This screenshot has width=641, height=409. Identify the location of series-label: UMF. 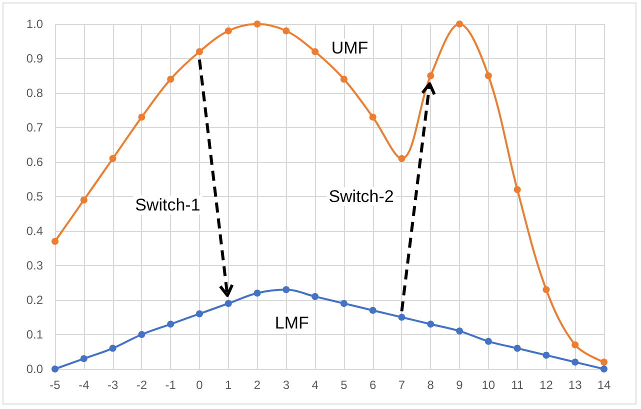
(349, 48).